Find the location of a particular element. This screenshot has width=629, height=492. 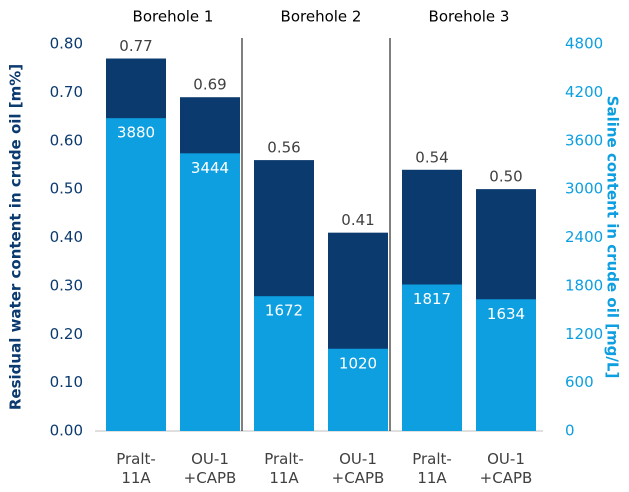

y-axis-title: Residual water content in crude oil [m%] is located at coordinates (16, 237).